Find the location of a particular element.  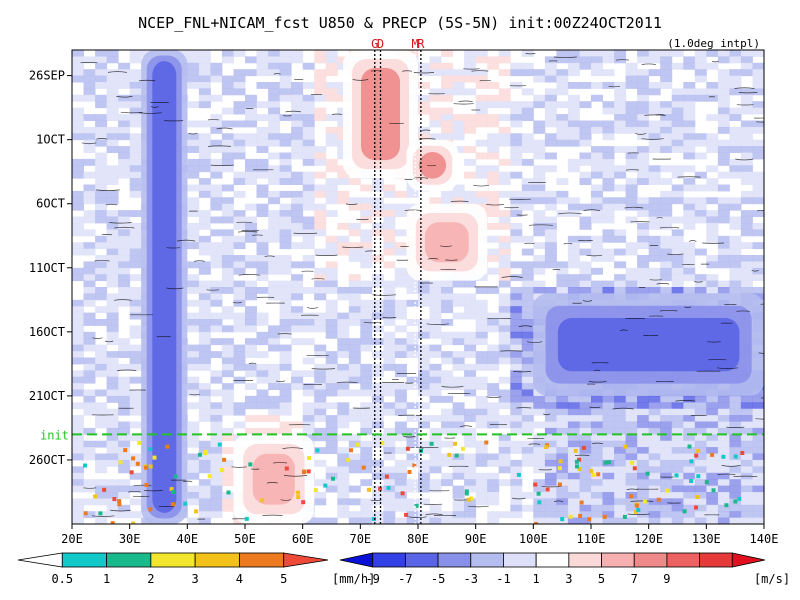

y-tick-label: 1OCT is located at coordinates (50, 140).